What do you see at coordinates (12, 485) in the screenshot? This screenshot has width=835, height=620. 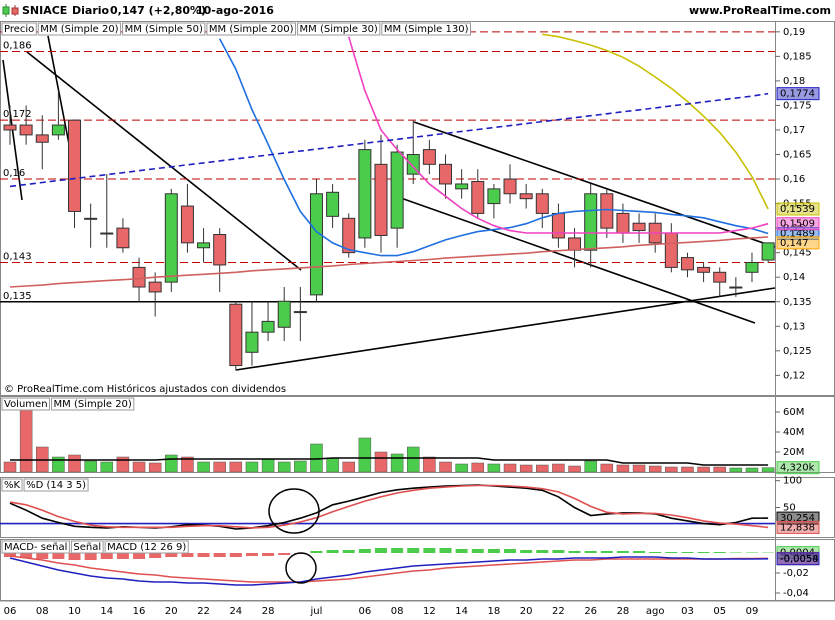 I see `legend-label: %K` at bounding box center [12, 485].